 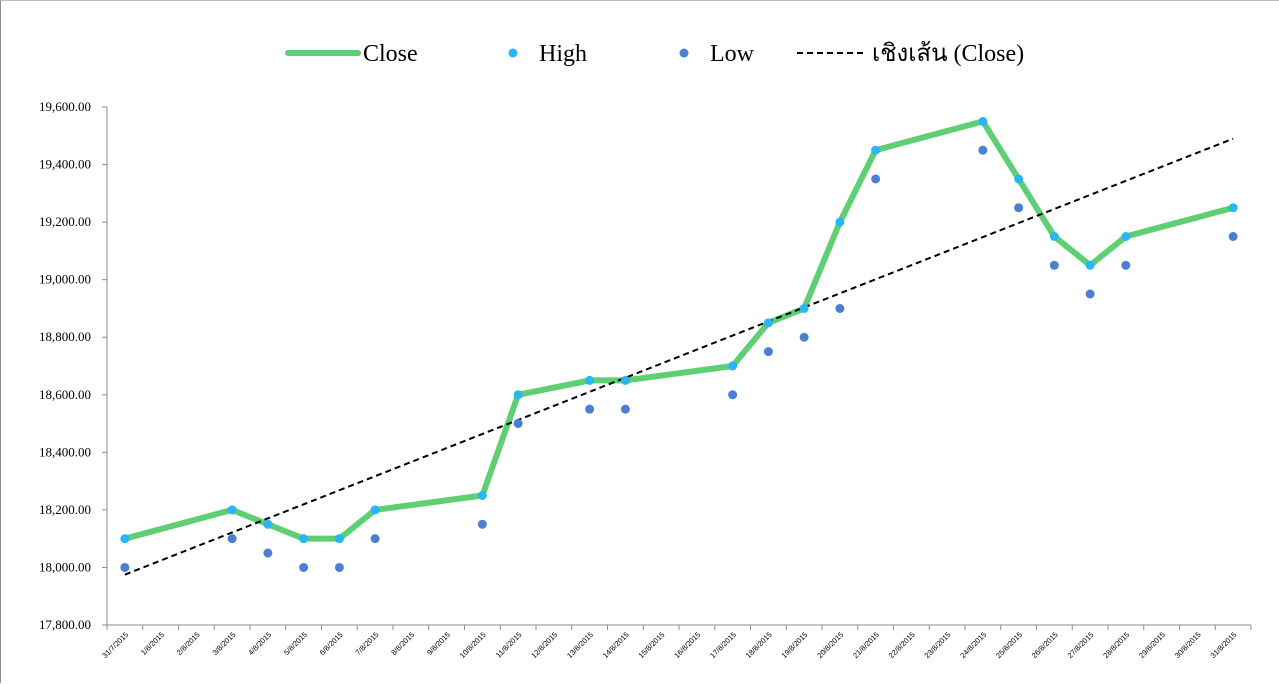 What do you see at coordinates (473, 645) in the screenshot?
I see `x-tick-label: 10/8/2015` at bounding box center [473, 645].